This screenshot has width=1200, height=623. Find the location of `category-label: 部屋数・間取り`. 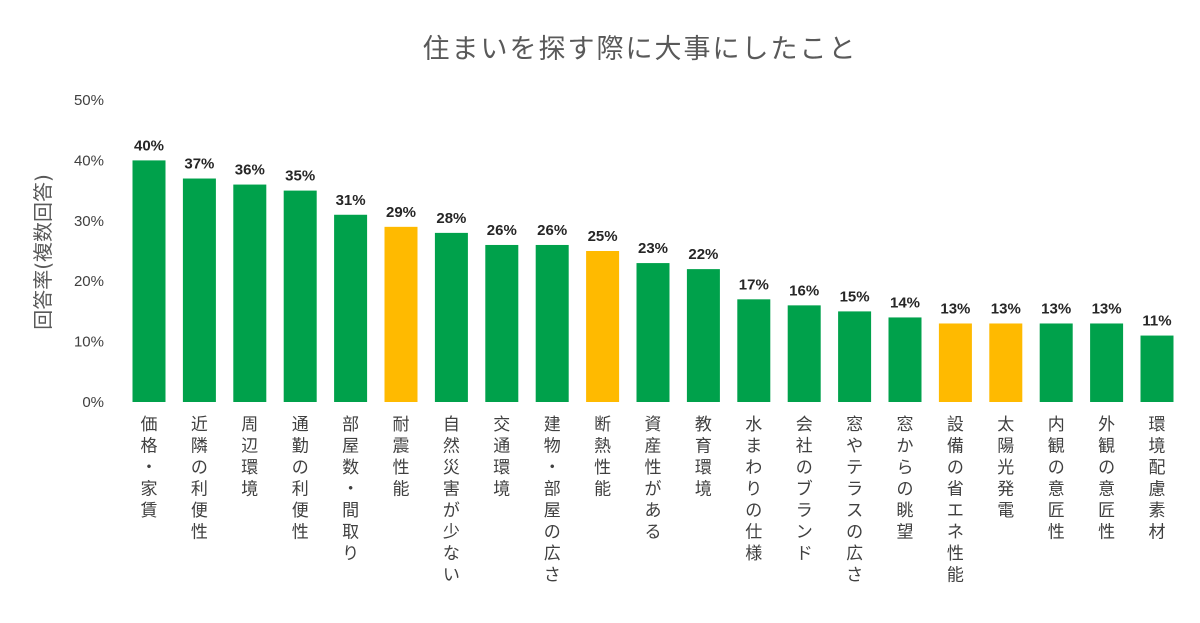

category-label: 部屋数・間取り is located at coordinates (350, 489).